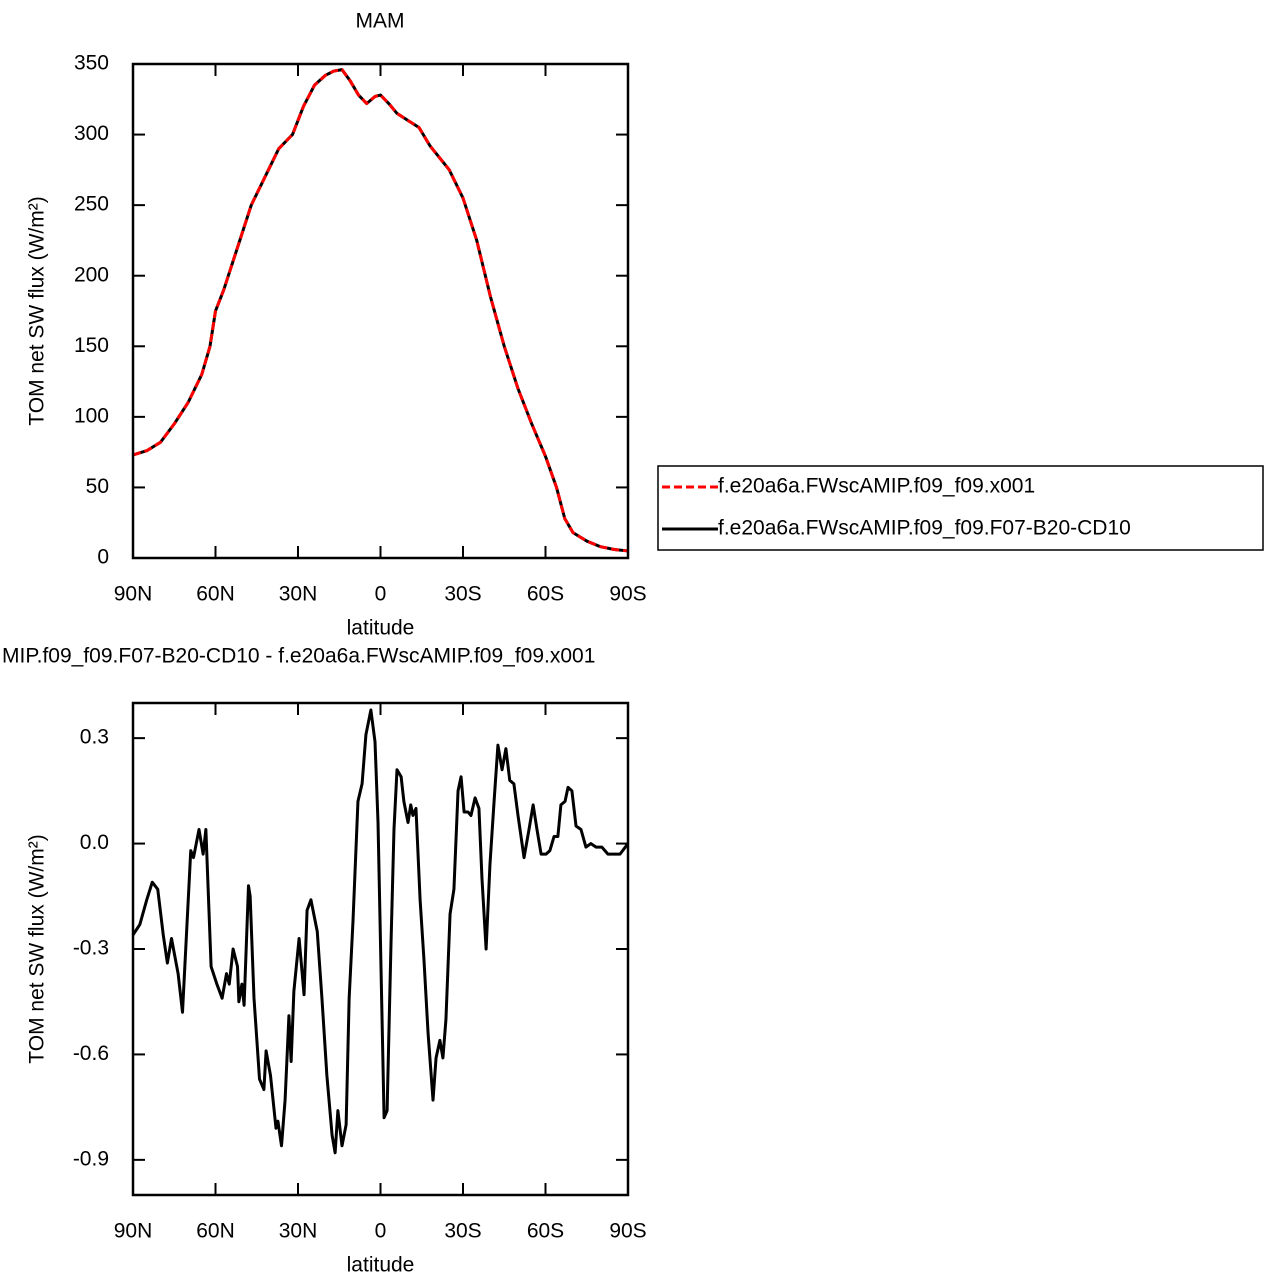  Describe the element at coordinates (91, 63) in the screenshot. I see `y-tick-label: 350` at that location.